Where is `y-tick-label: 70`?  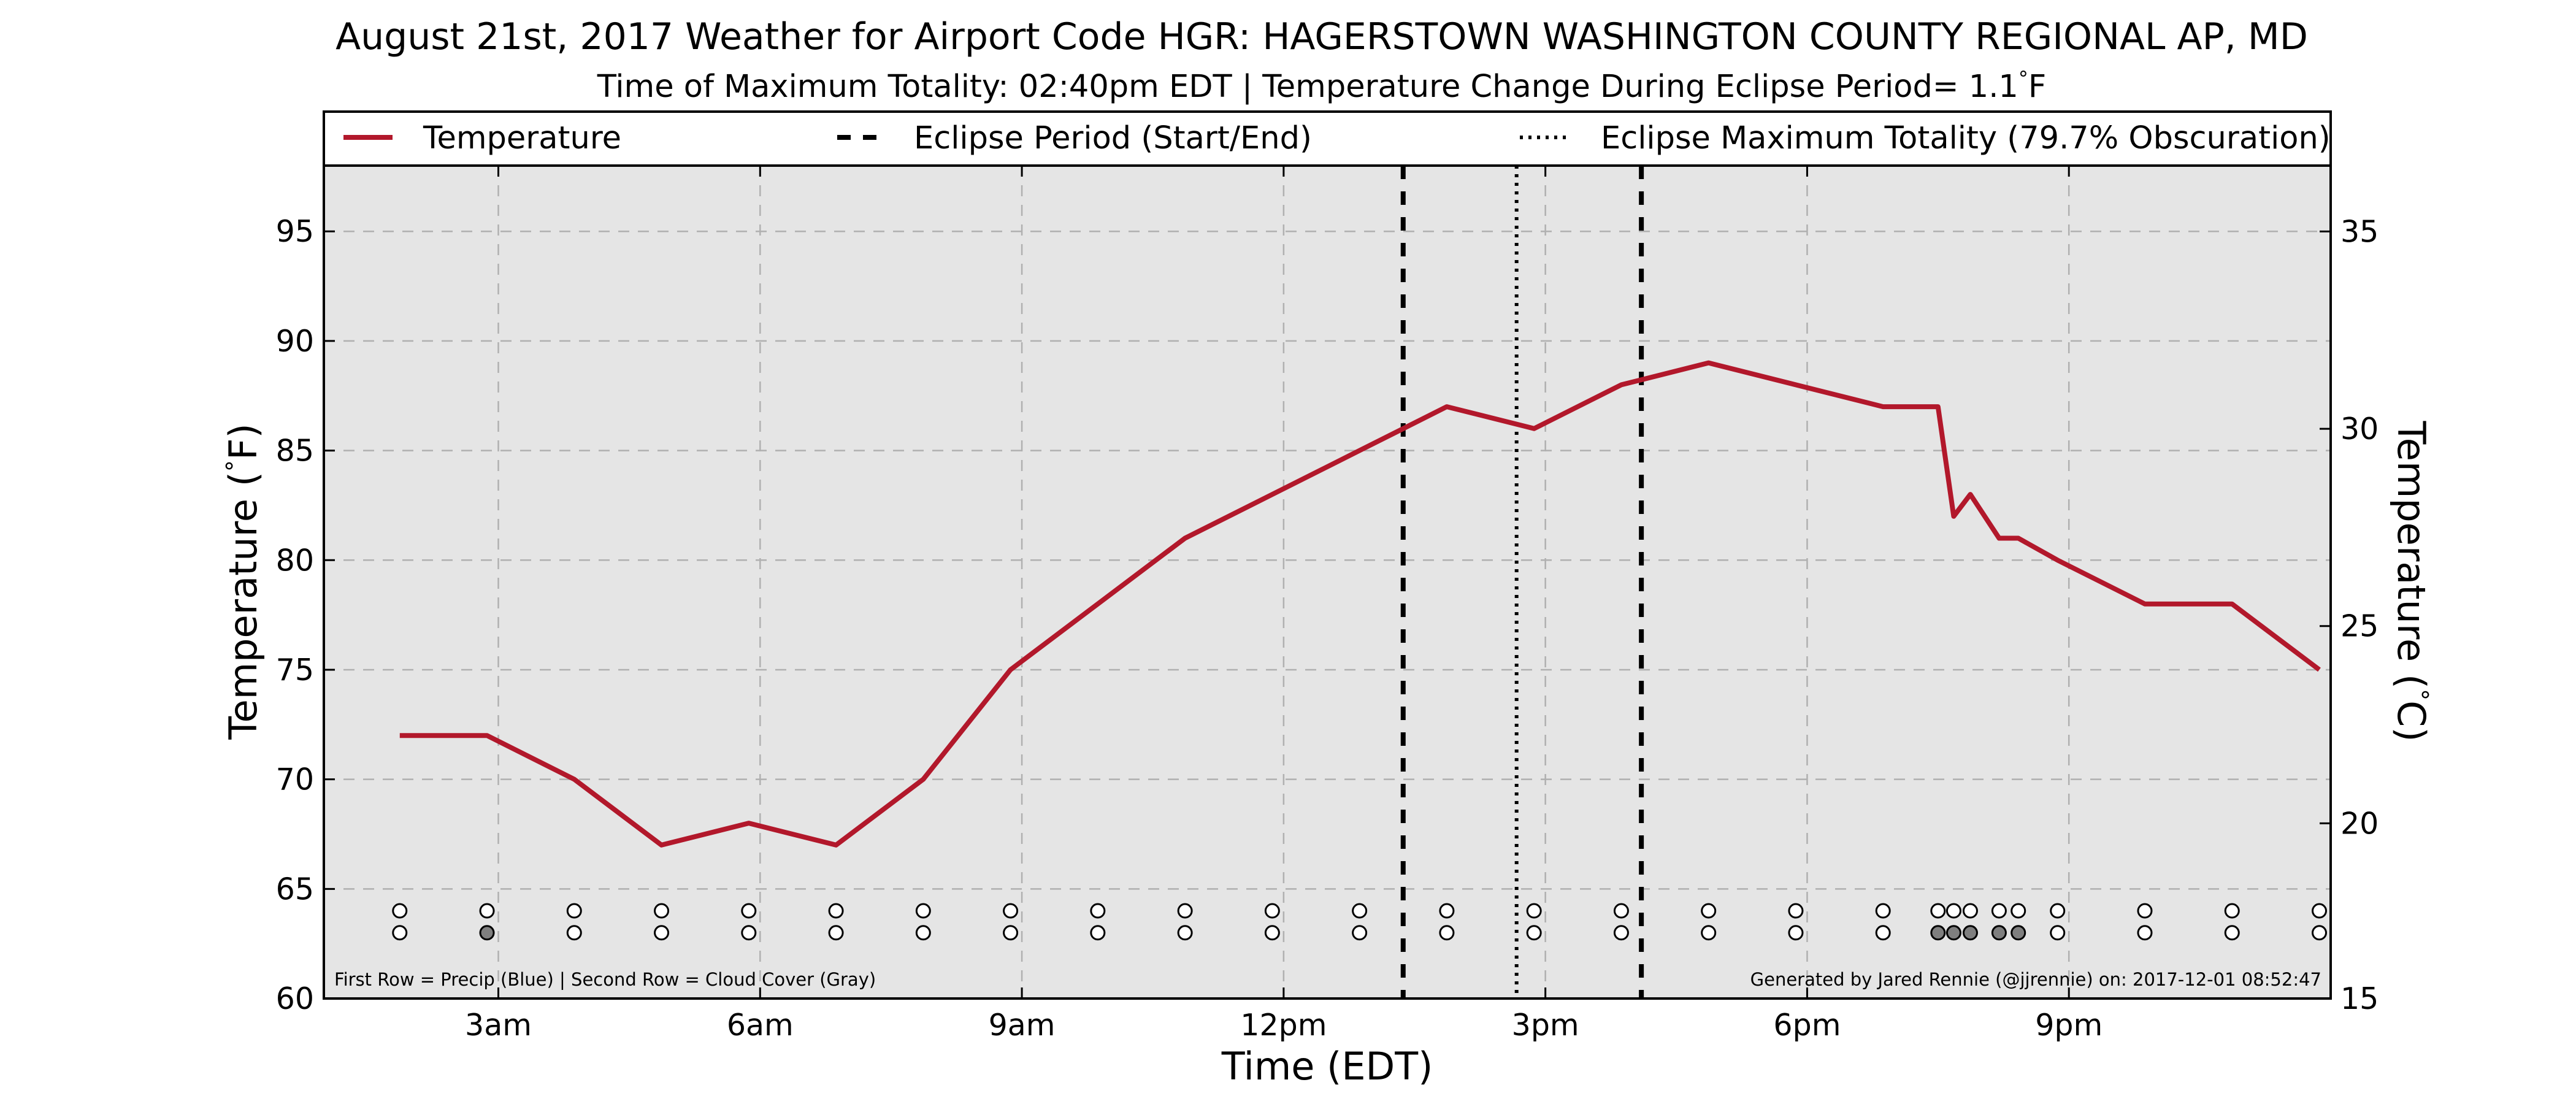 y-tick-label: 70 is located at coordinates (295, 779).